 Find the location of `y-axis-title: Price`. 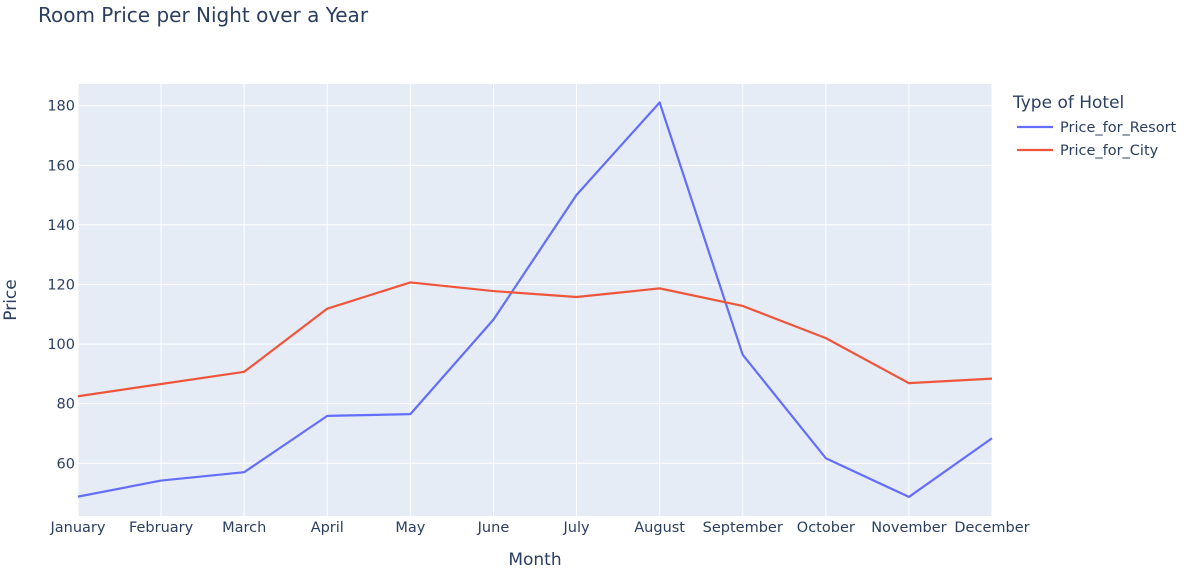

y-axis-title: Price is located at coordinates (11, 299).